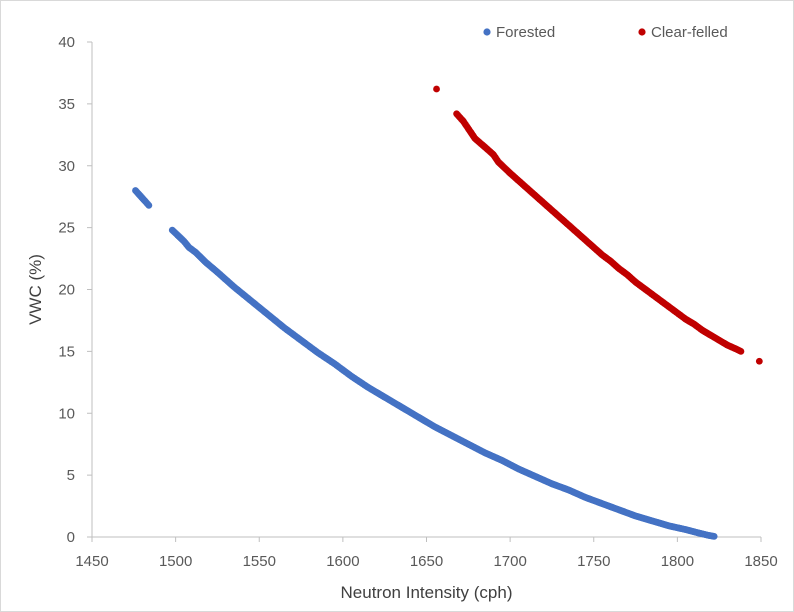  Describe the element at coordinates (66, 413) in the screenshot. I see `y-tick-label: 10` at that location.